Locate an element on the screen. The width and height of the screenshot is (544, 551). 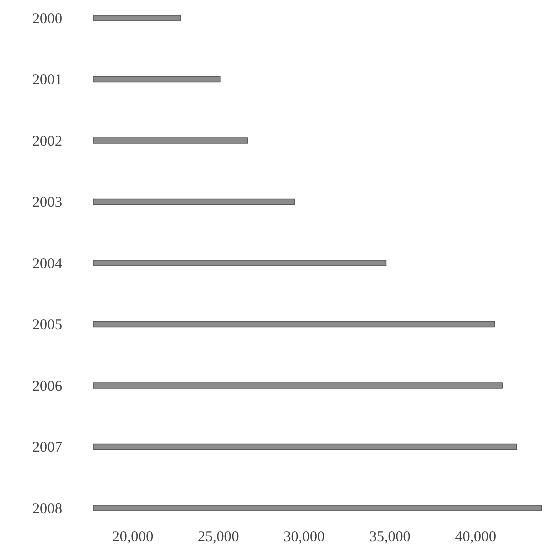
y-tick-label: 2003 is located at coordinates (47, 203).